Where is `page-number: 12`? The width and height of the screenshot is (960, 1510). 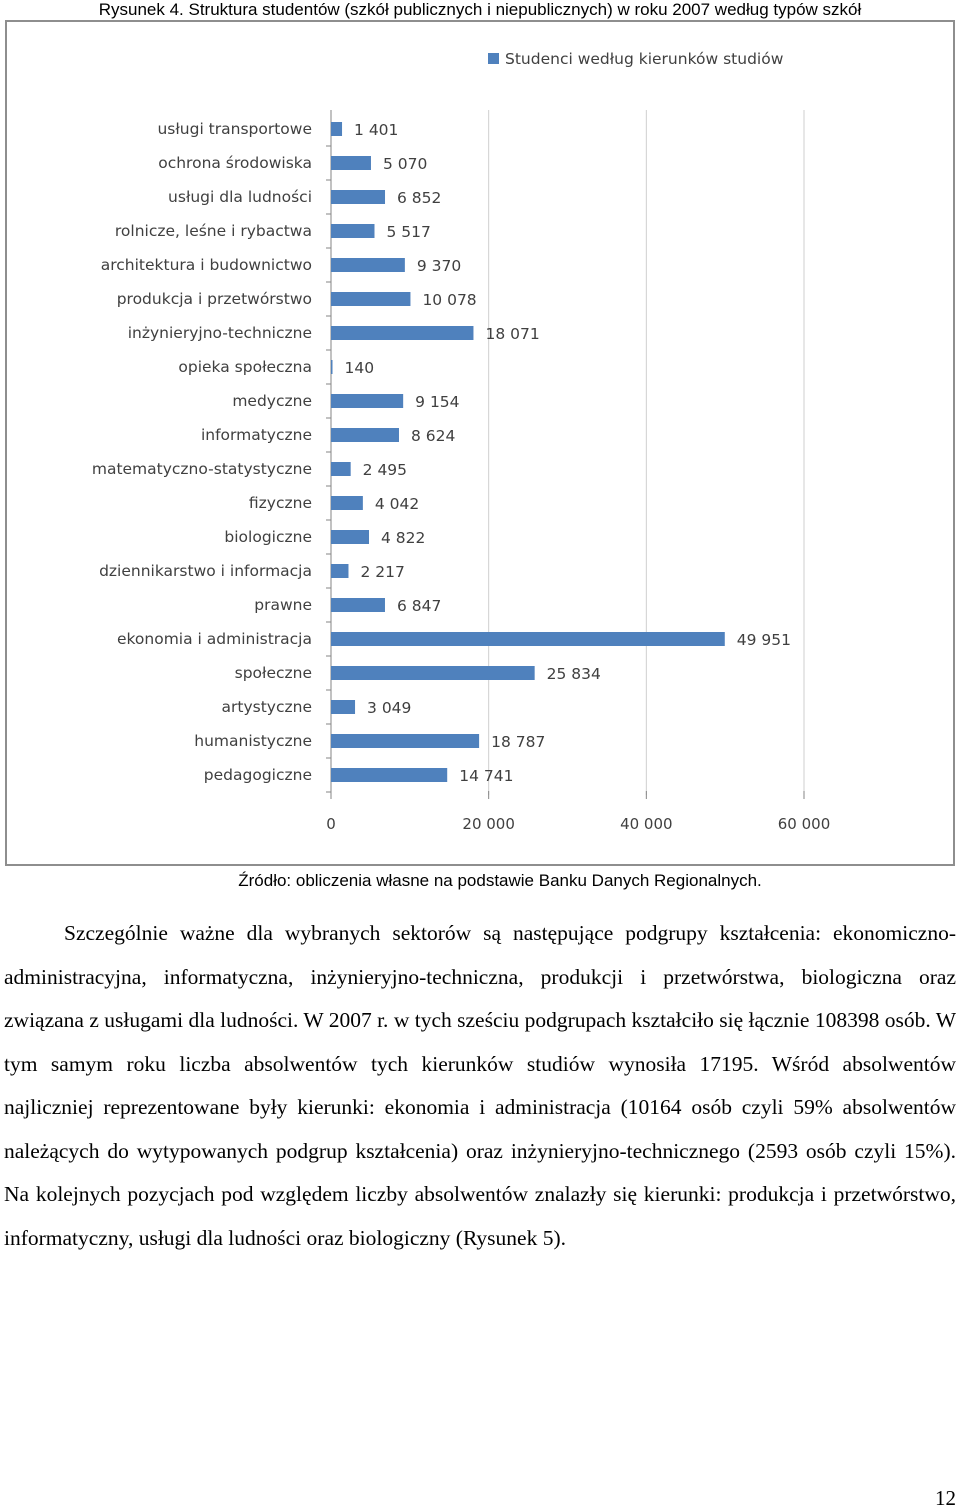
page-number: 12 is located at coordinates (945, 1498).